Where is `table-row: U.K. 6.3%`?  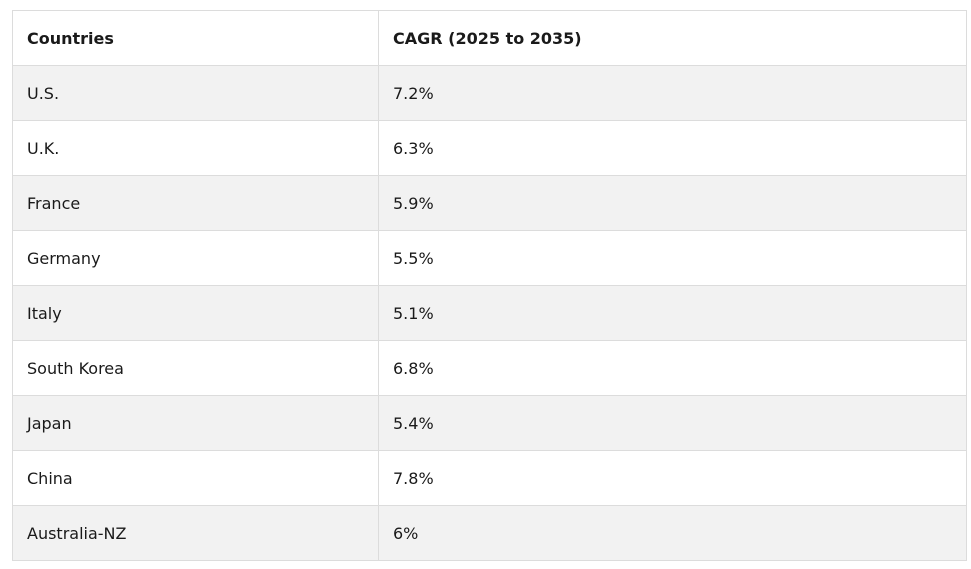 table-row: U.K. 6.3% is located at coordinates (489, 148).